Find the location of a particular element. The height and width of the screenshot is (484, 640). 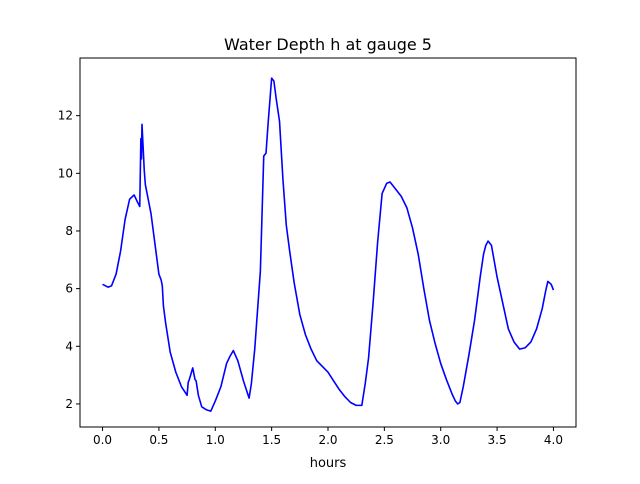

x-tick-label: 0.5 is located at coordinates (158, 440).